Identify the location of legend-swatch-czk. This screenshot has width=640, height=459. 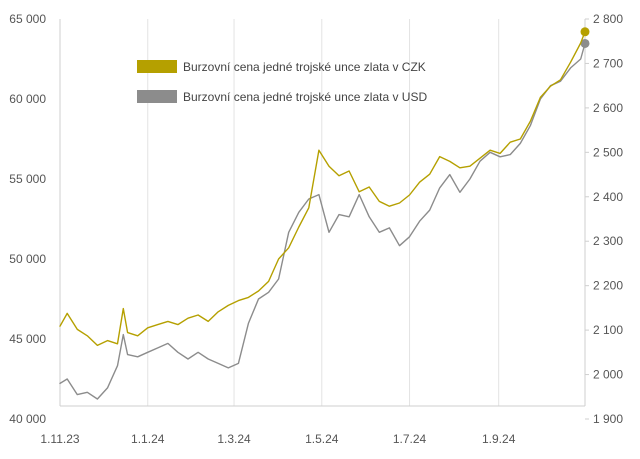
(157, 66).